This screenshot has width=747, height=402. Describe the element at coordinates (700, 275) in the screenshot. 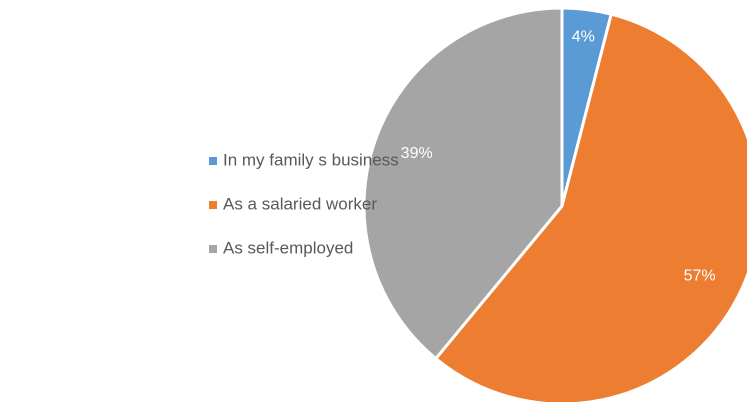

I see `data-label: 57%` at that location.